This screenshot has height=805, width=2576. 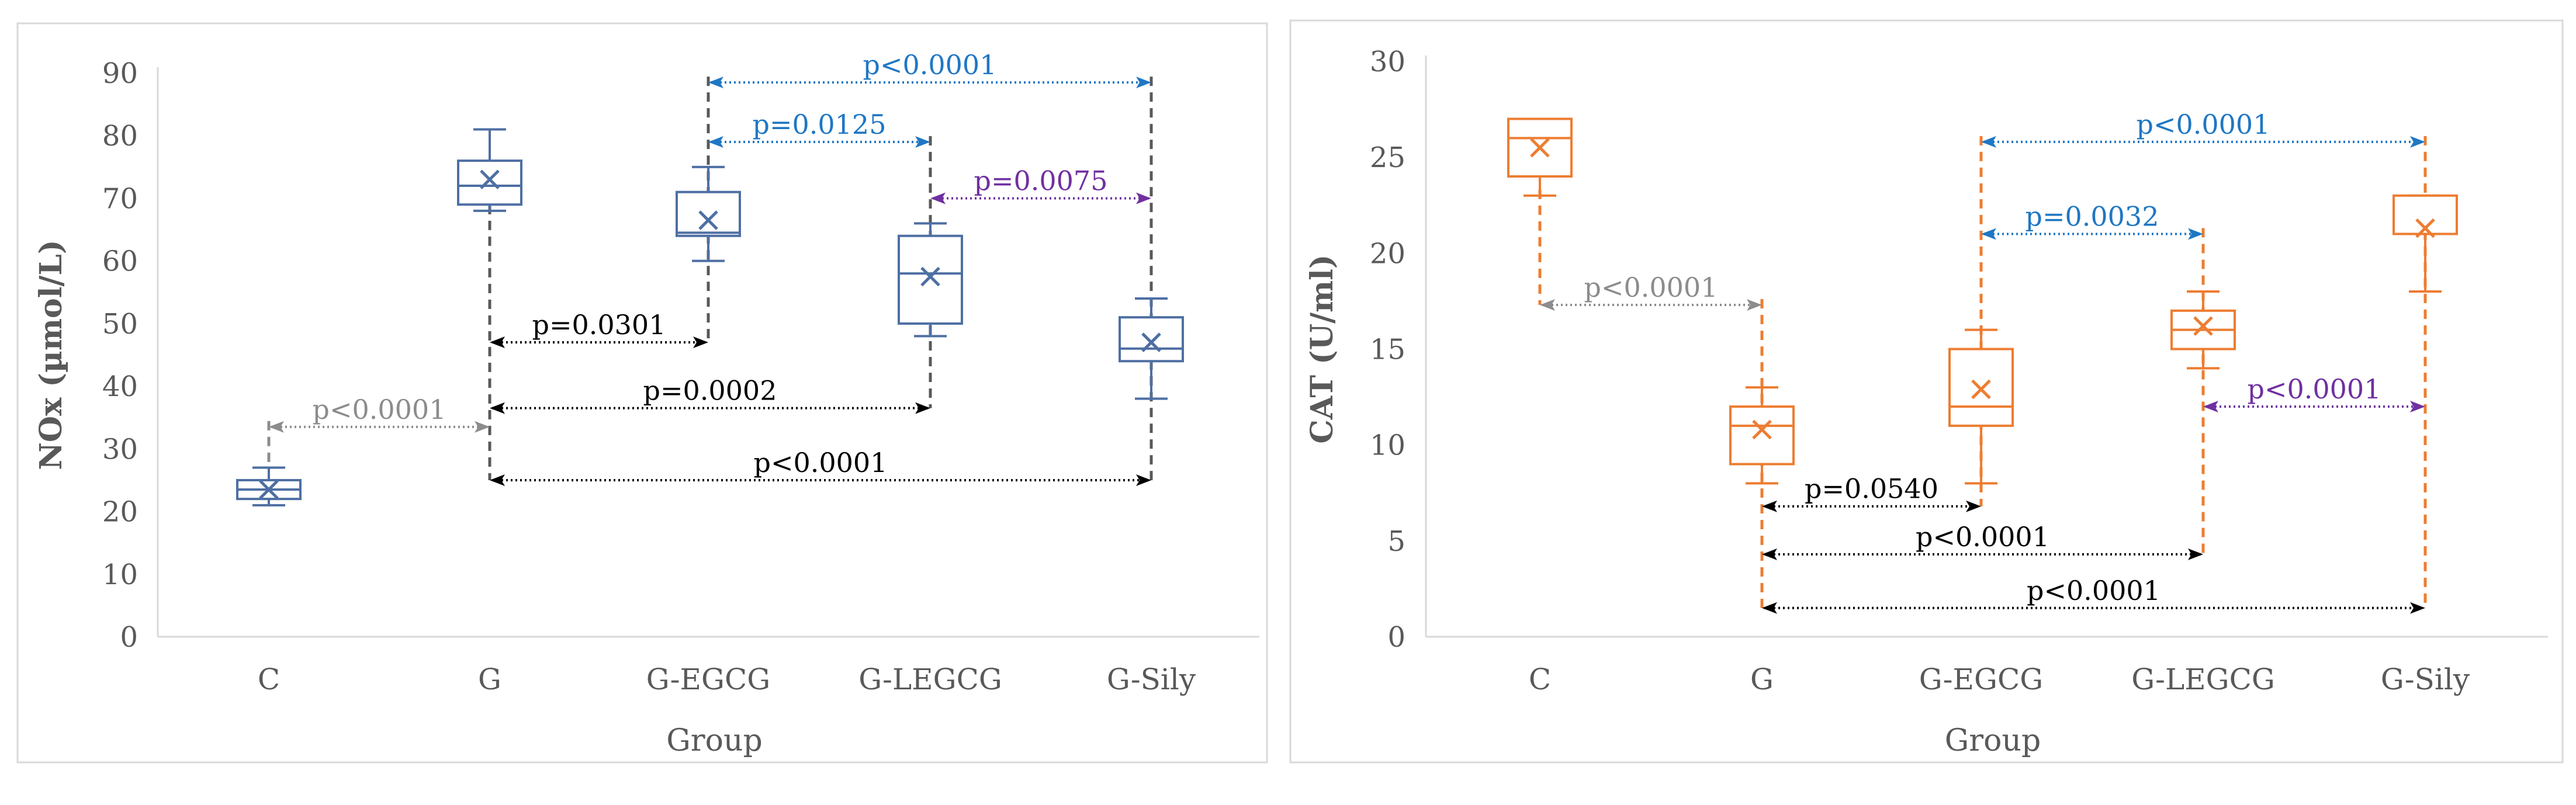 What do you see at coordinates (820, 124) in the screenshot?
I see `p-value-label: p=0.0125` at bounding box center [820, 124].